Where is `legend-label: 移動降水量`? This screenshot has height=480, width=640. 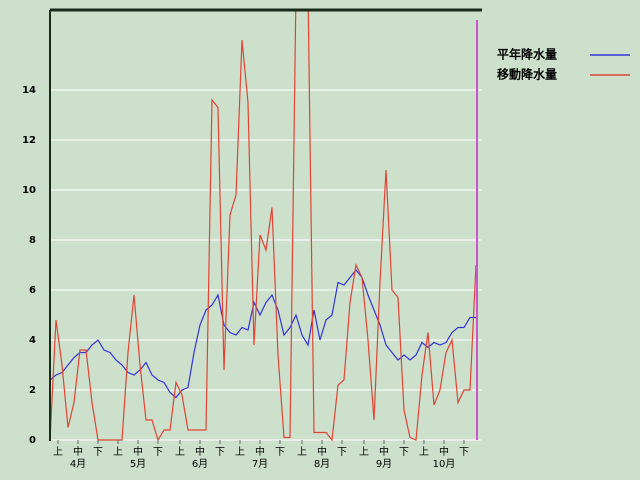
legend-label: 移動降水量 is located at coordinates (527, 74).